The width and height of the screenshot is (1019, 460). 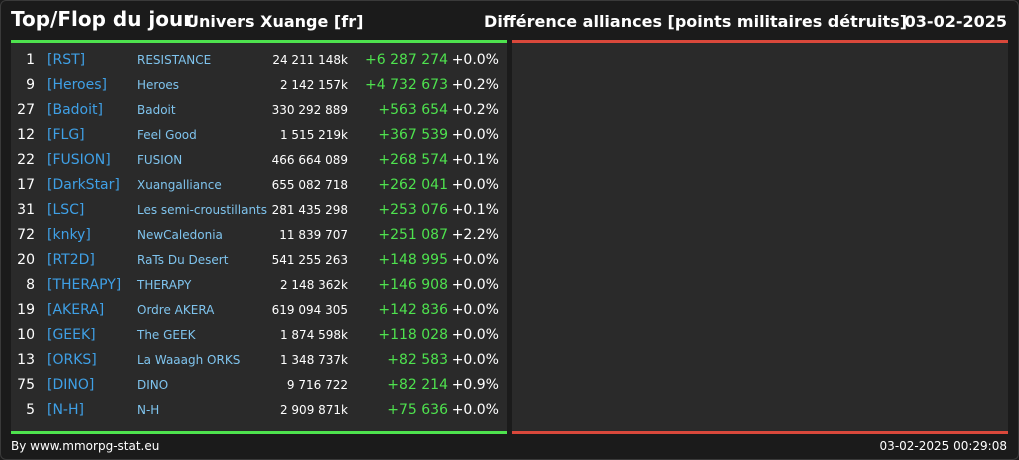 I want to click on points-cell: 2 909 871k, so click(x=313, y=410).